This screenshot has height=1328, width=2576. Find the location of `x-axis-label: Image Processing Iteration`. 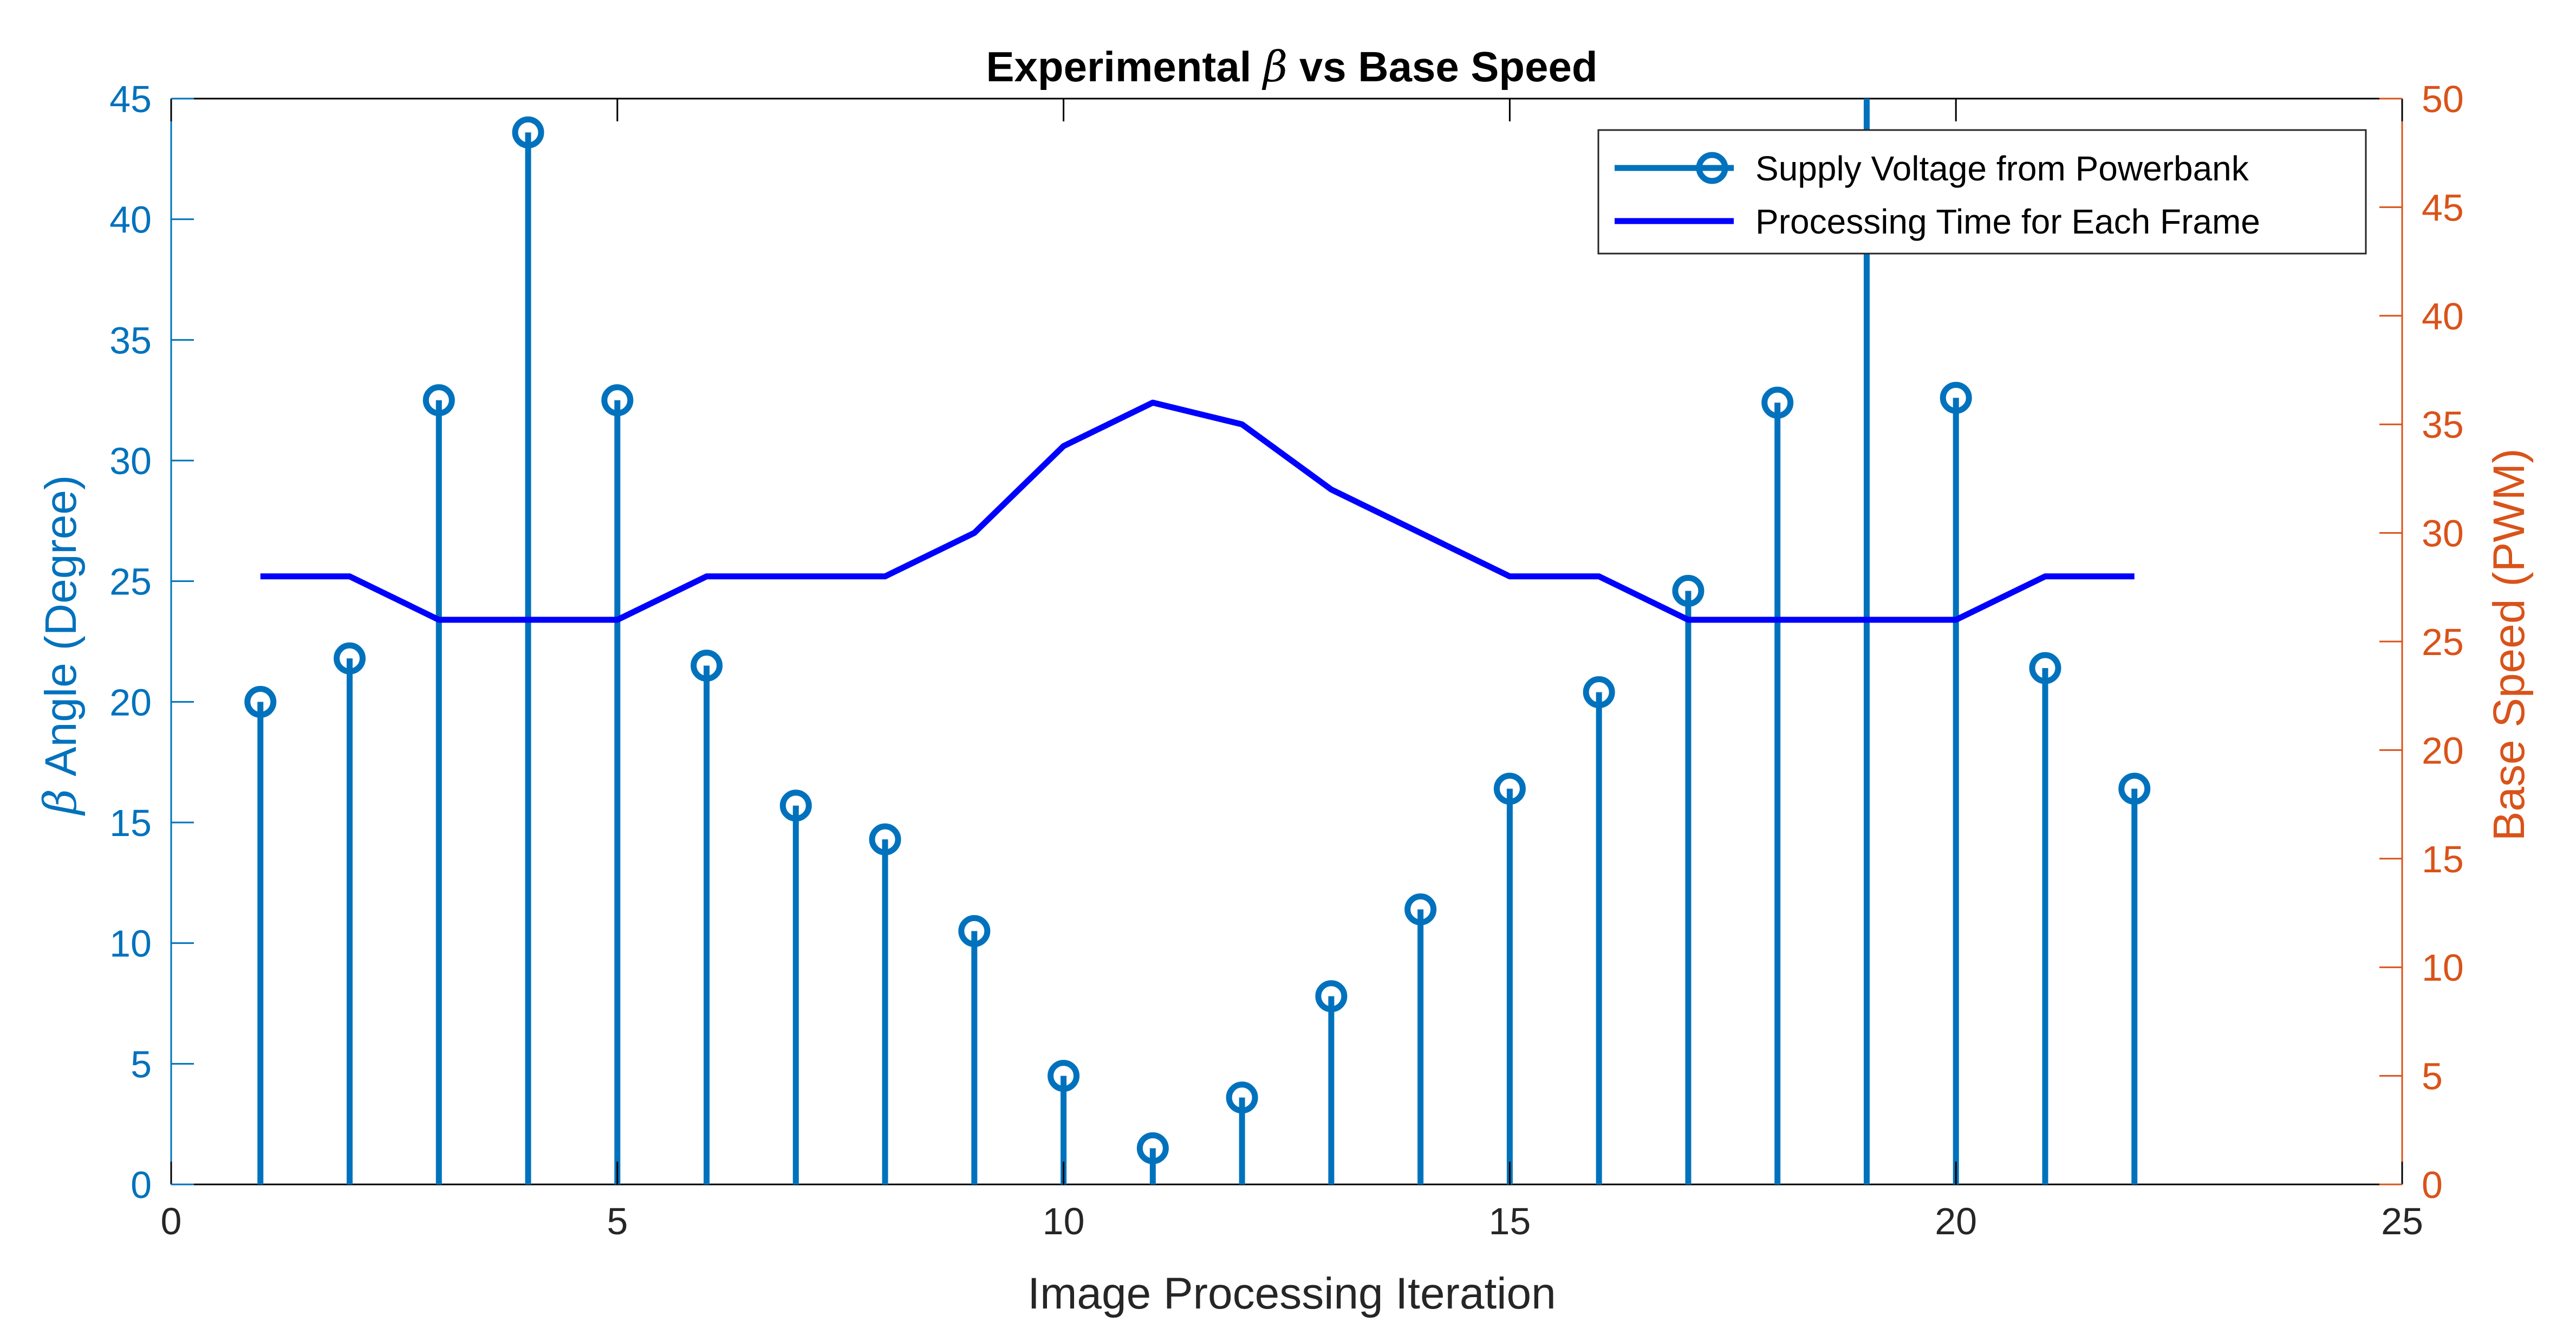

x-axis-label: Image Processing Iteration is located at coordinates (1291, 1293).